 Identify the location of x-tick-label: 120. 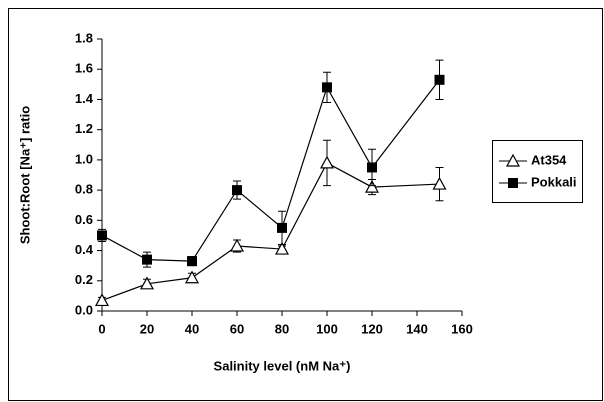
(372, 328).